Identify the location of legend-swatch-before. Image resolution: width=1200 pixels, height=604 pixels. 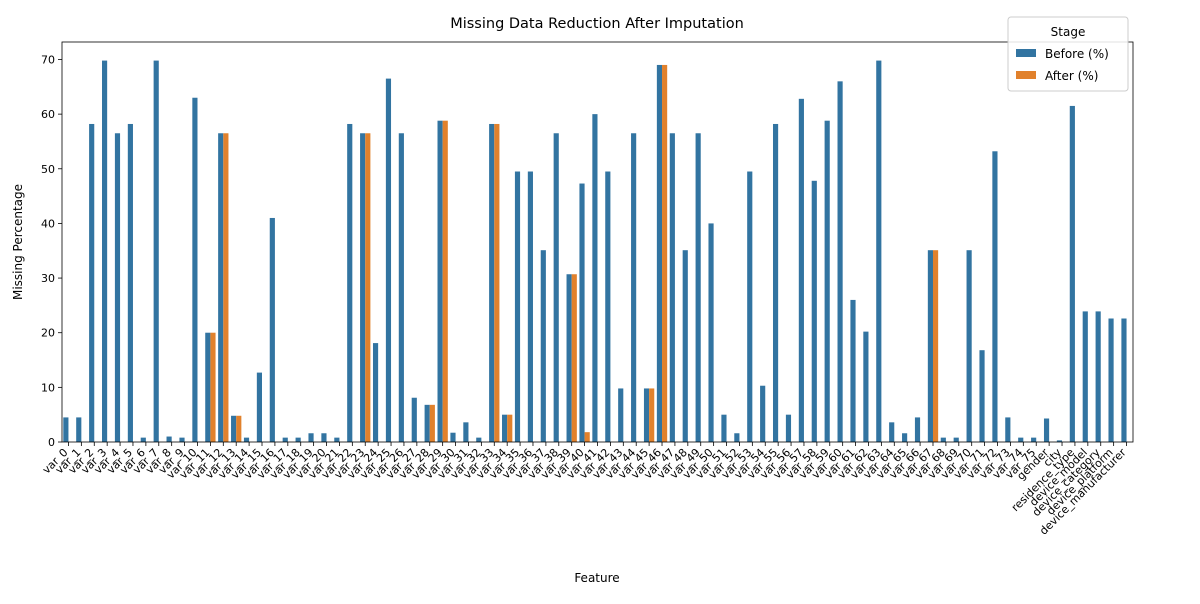
(1026, 53).